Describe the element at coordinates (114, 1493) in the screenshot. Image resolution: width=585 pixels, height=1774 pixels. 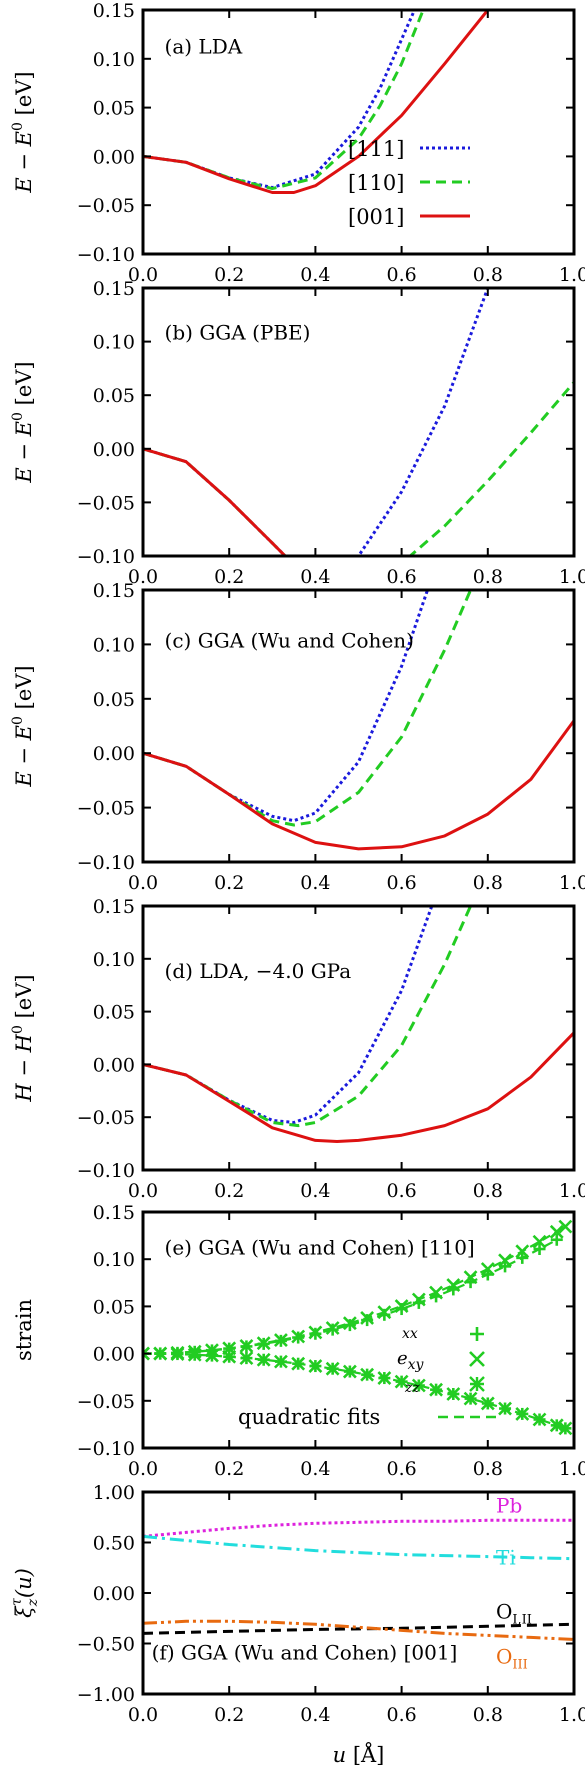
I see `y-tick-label: 1.00` at that location.